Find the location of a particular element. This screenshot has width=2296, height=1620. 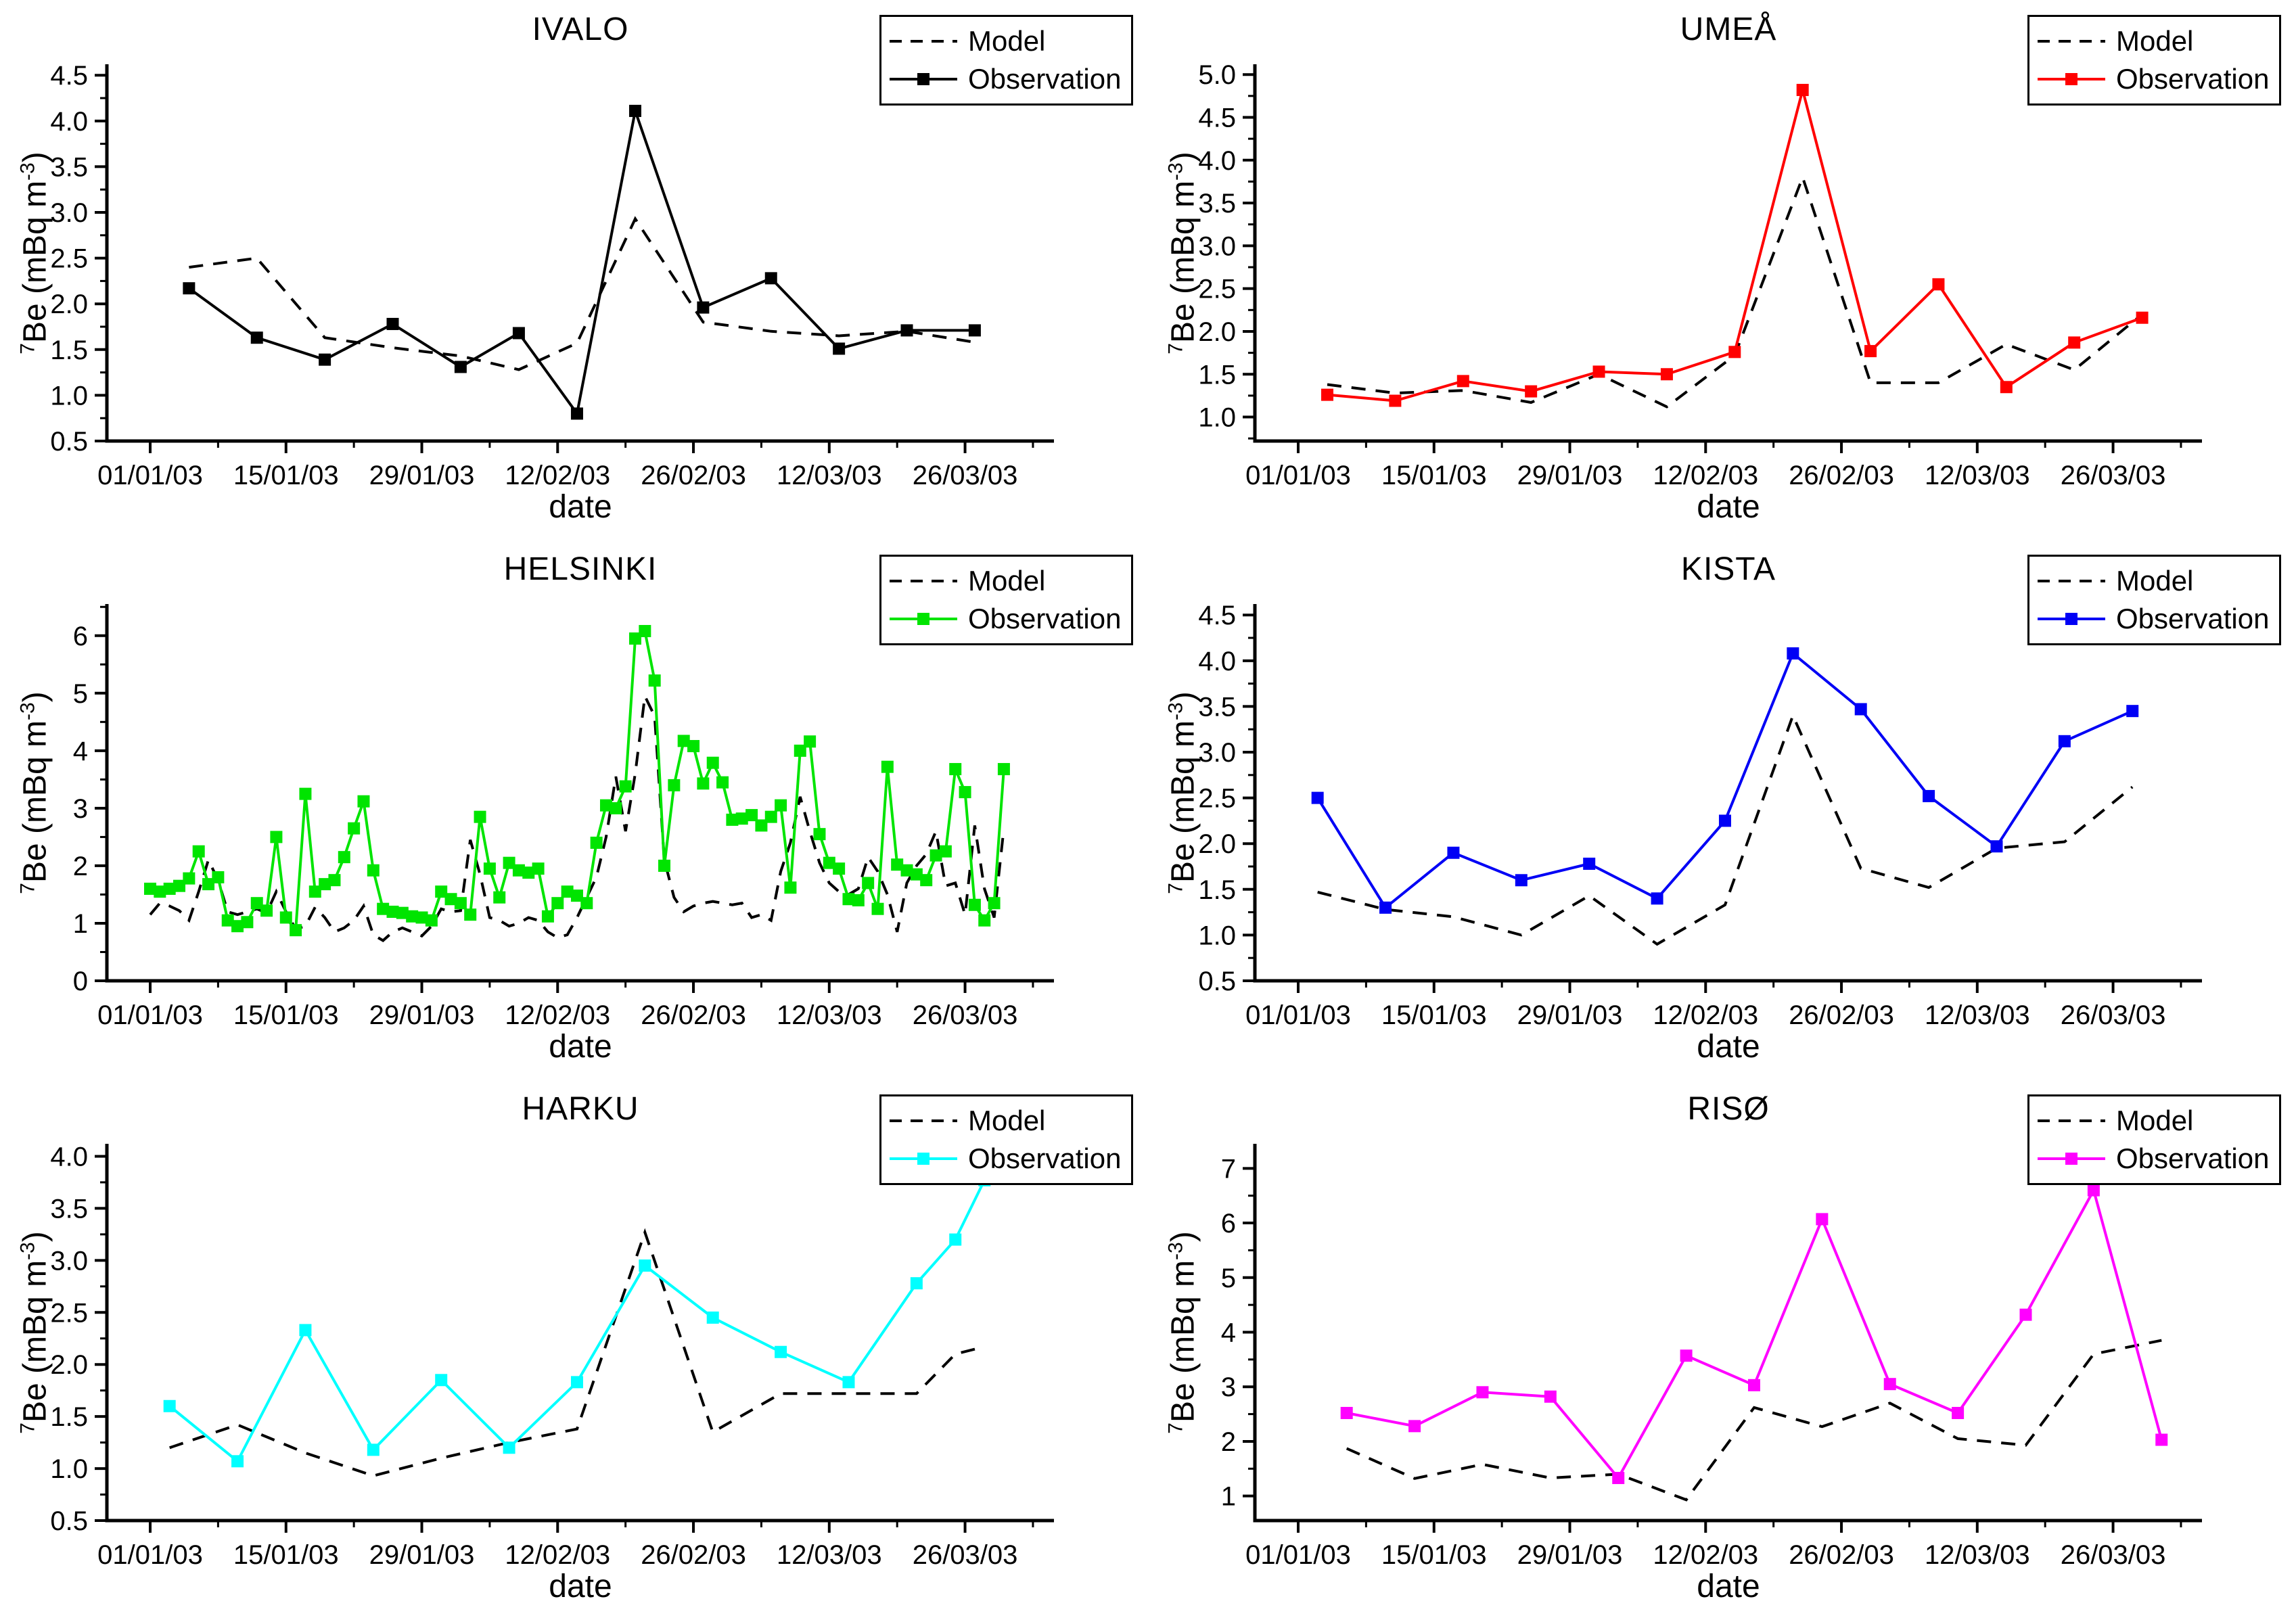

model-dashed-line-swatch is located at coordinates (923, 581).